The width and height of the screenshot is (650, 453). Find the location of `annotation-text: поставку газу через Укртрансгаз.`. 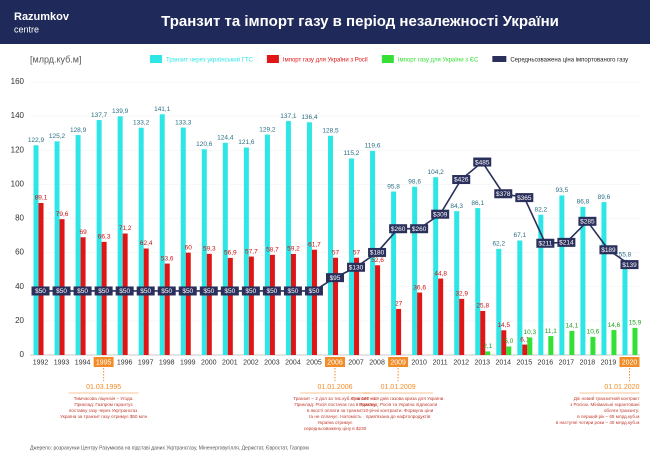

annotation-text: поставку газу через Укртрансгаз. is located at coordinates (104, 410).